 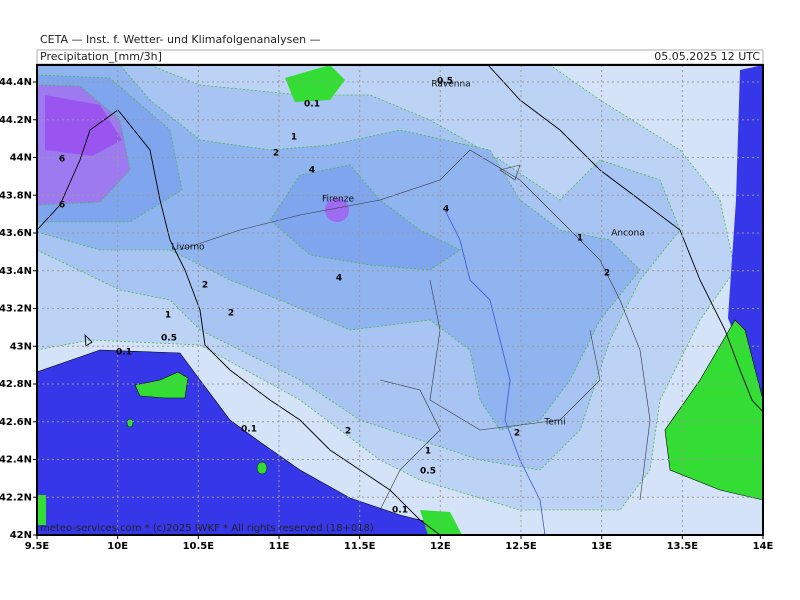 I want to click on lat-label: 42.4N, so click(x=16, y=460).